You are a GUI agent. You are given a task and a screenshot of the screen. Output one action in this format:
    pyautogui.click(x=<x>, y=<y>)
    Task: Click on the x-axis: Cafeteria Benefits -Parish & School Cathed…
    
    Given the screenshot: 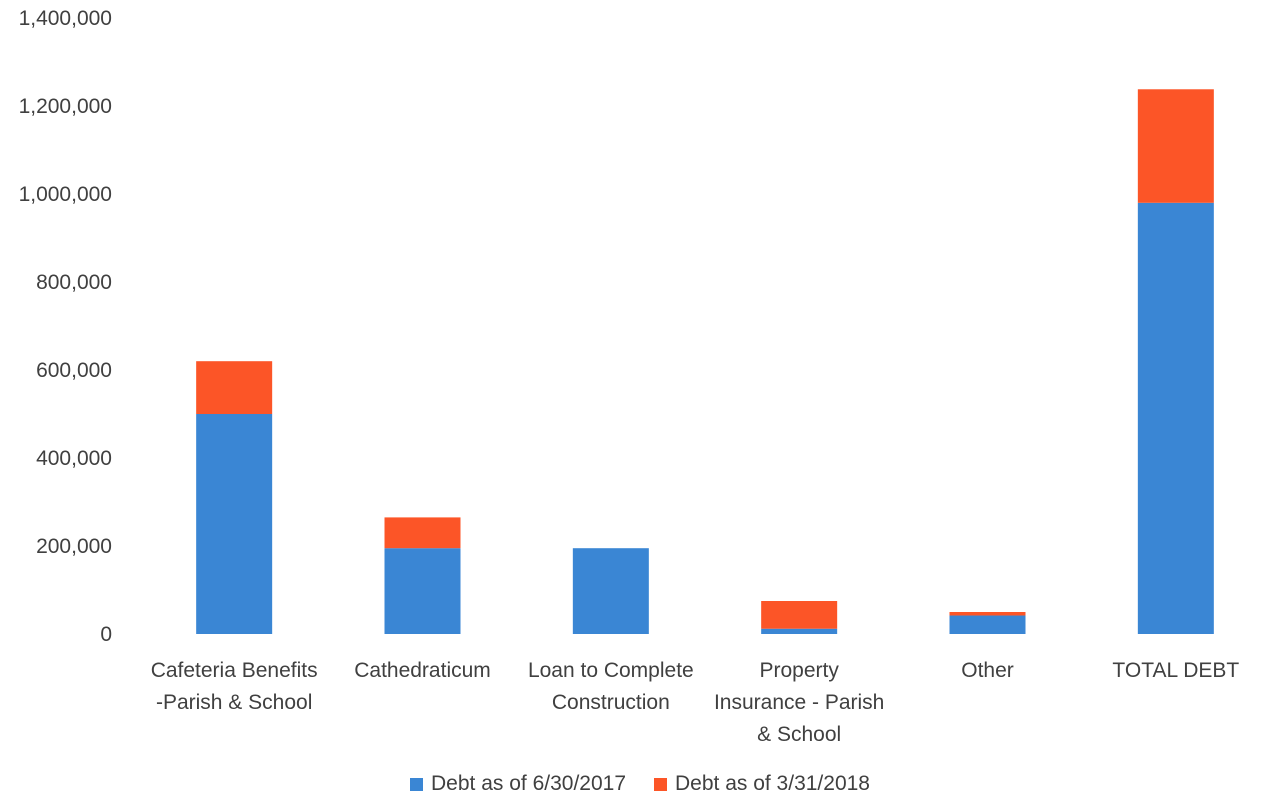 What is the action you would take?
    pyautogui.click(x=695, y=702)
    